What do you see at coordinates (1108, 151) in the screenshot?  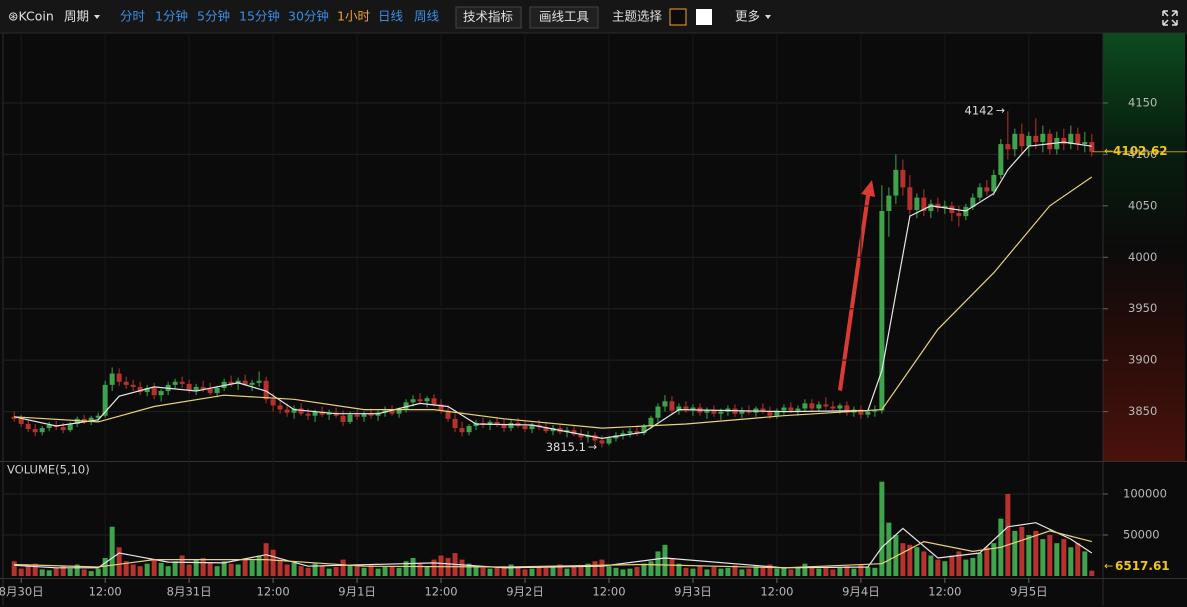 I see `arrow: ←` at bounding box center [1108, 151].